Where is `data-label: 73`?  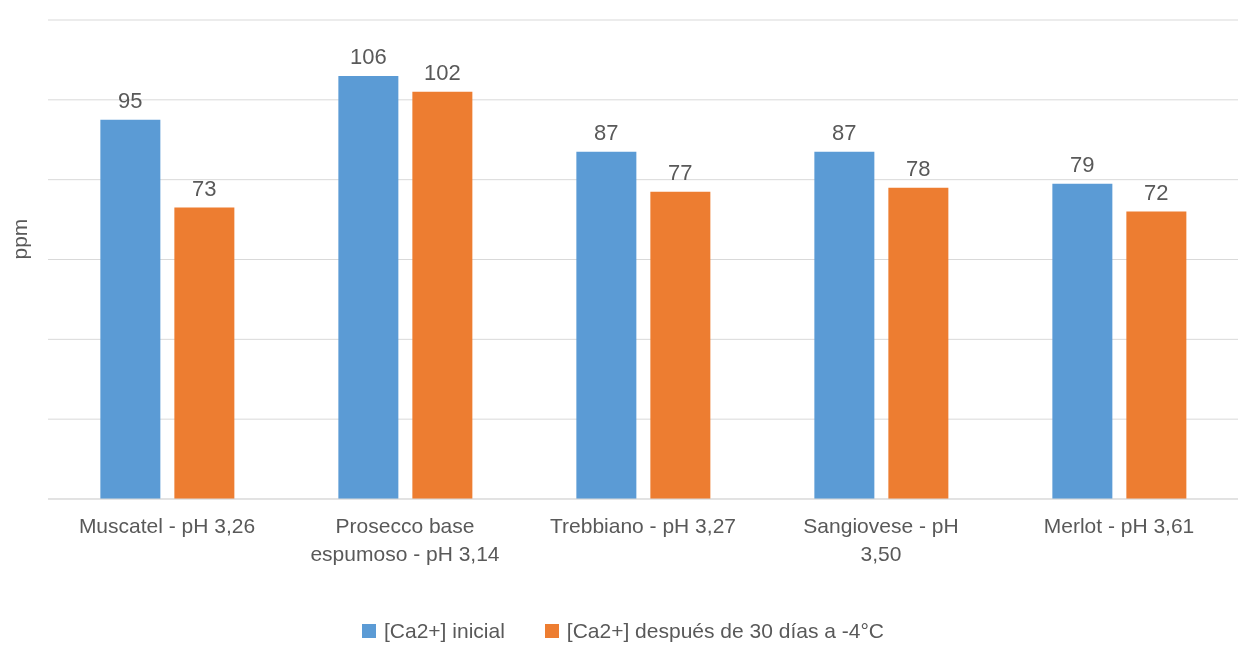 data-label: 73 is located at coordinates (204, 188).